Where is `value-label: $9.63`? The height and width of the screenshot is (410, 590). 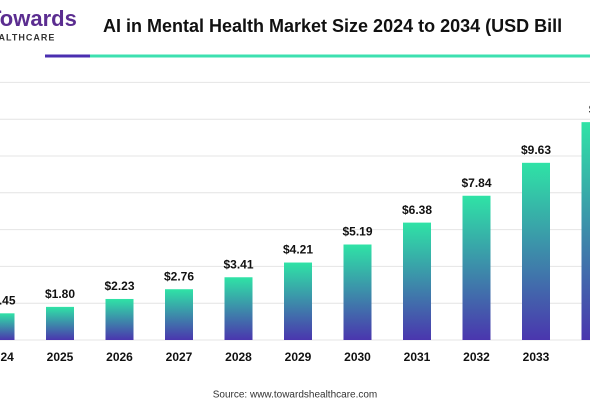 value-label: $9.63 is located at coordinates (536, 150).